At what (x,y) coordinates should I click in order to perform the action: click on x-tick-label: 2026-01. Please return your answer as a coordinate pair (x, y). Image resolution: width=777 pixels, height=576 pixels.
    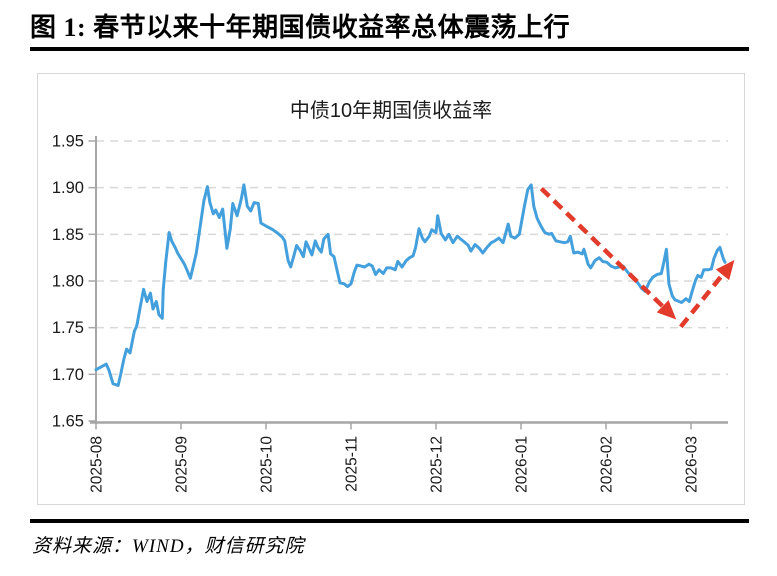
    Looking at the image, I should click on (522, 464).